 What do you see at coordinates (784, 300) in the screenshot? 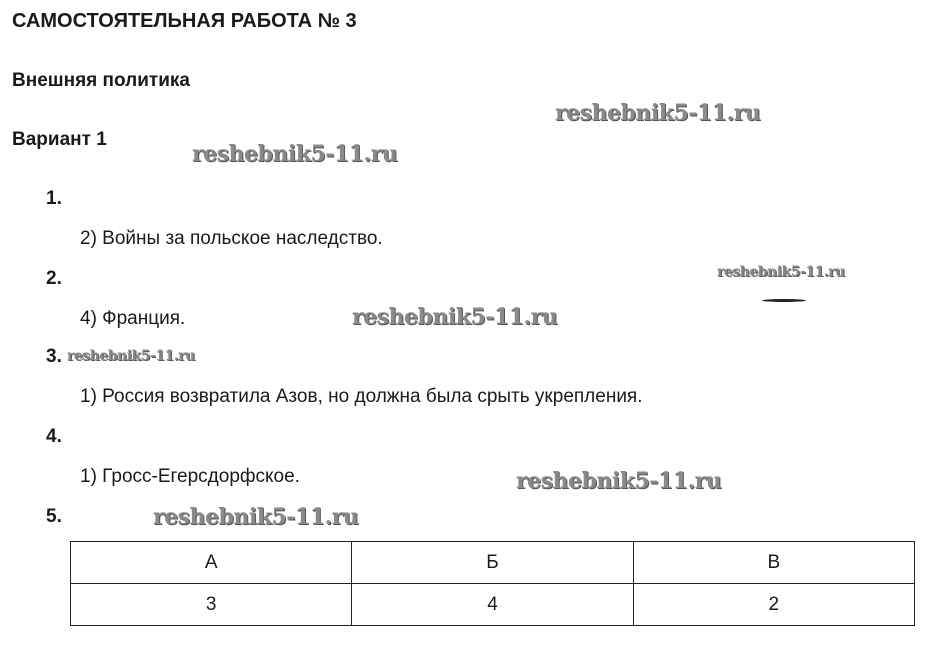
I see `decorative-dash` at bounding box center [784, 300].